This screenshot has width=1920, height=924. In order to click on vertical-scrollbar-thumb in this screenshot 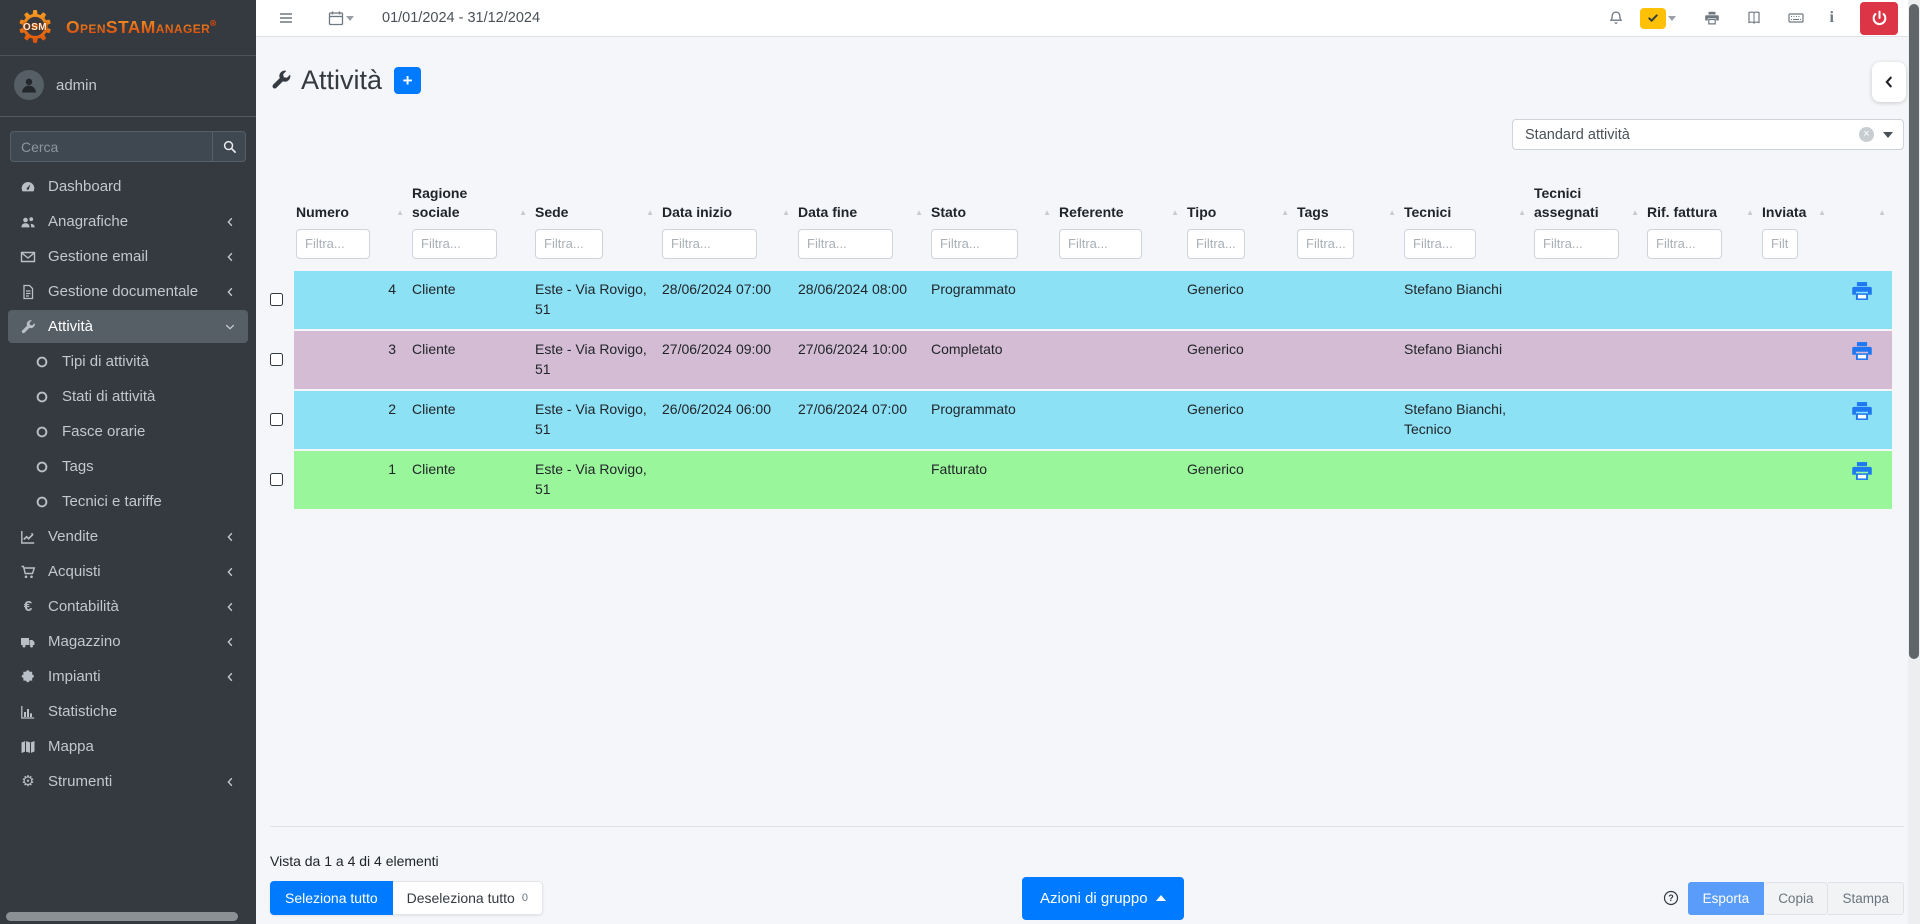, I will do `click(1914, 331)`.